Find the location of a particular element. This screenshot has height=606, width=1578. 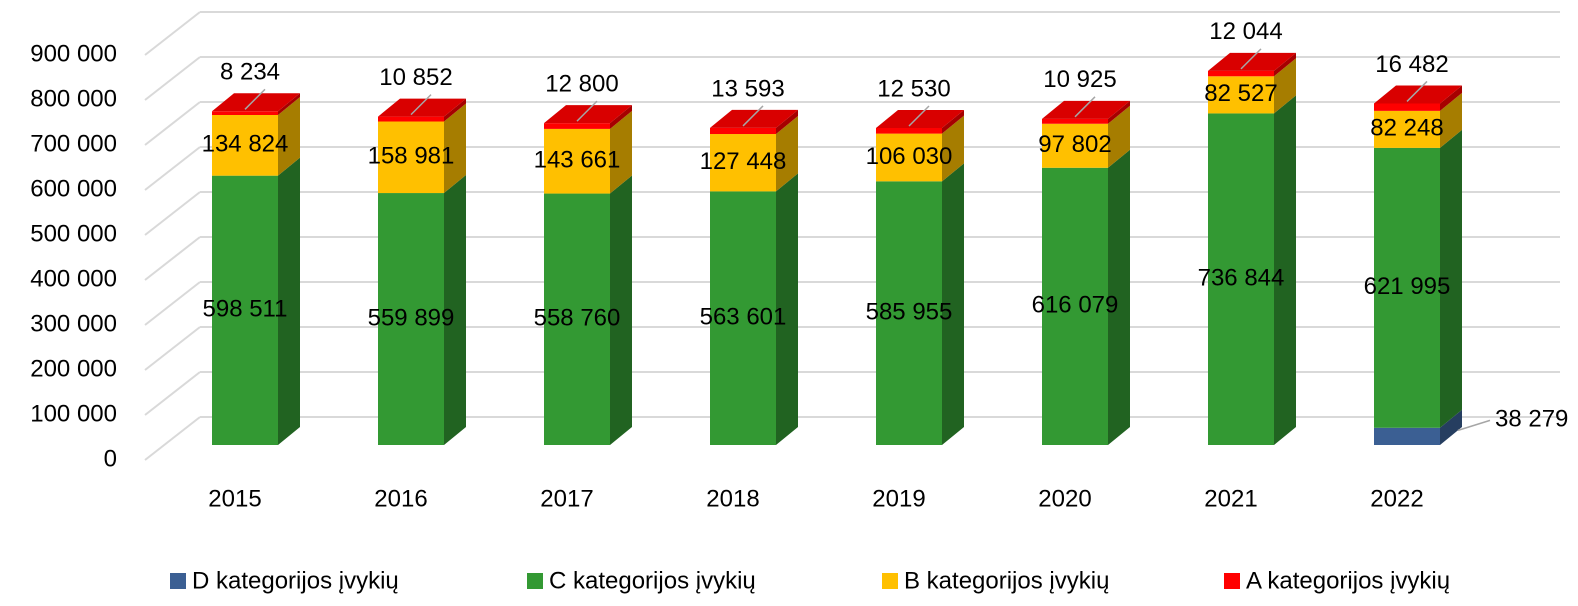

x-tick-label: 2015 is located at coordinates (234, 498).